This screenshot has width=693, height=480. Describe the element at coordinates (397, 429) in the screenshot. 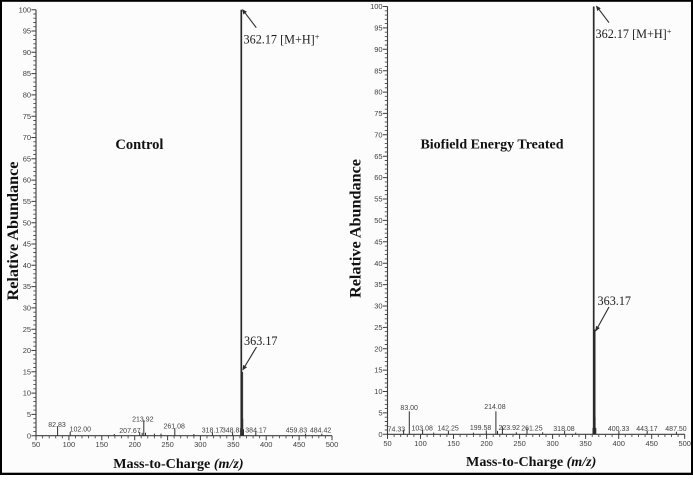

I see `svg-text: 74.33` at that location.